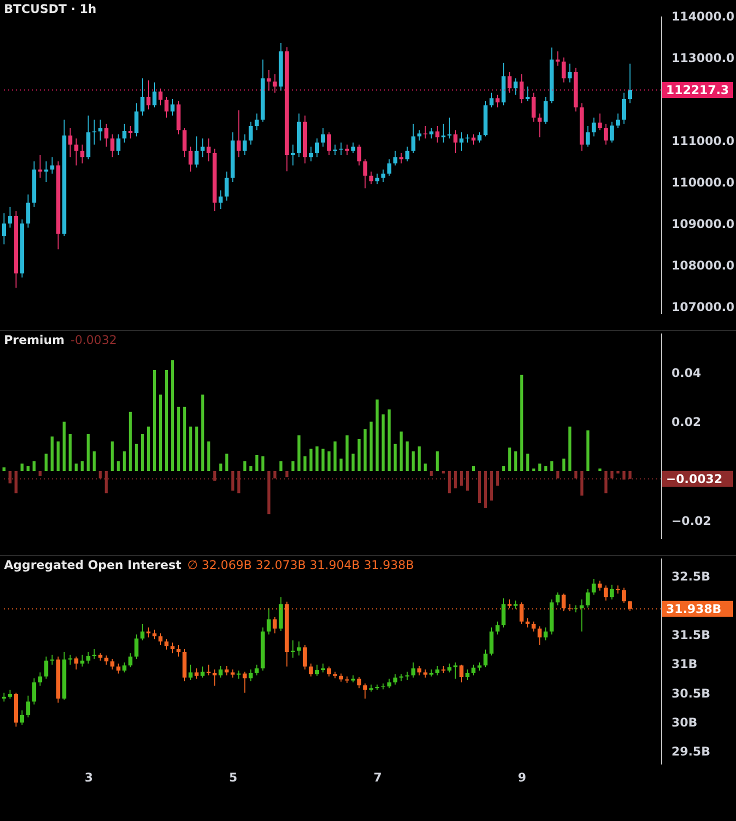 Image resolution: width=736 pixels, height=821 pixels. What do you see at coordinates (377, 777) in the screenshot?
I see `x-tick-label: 7` at bounding box center [377, 777].